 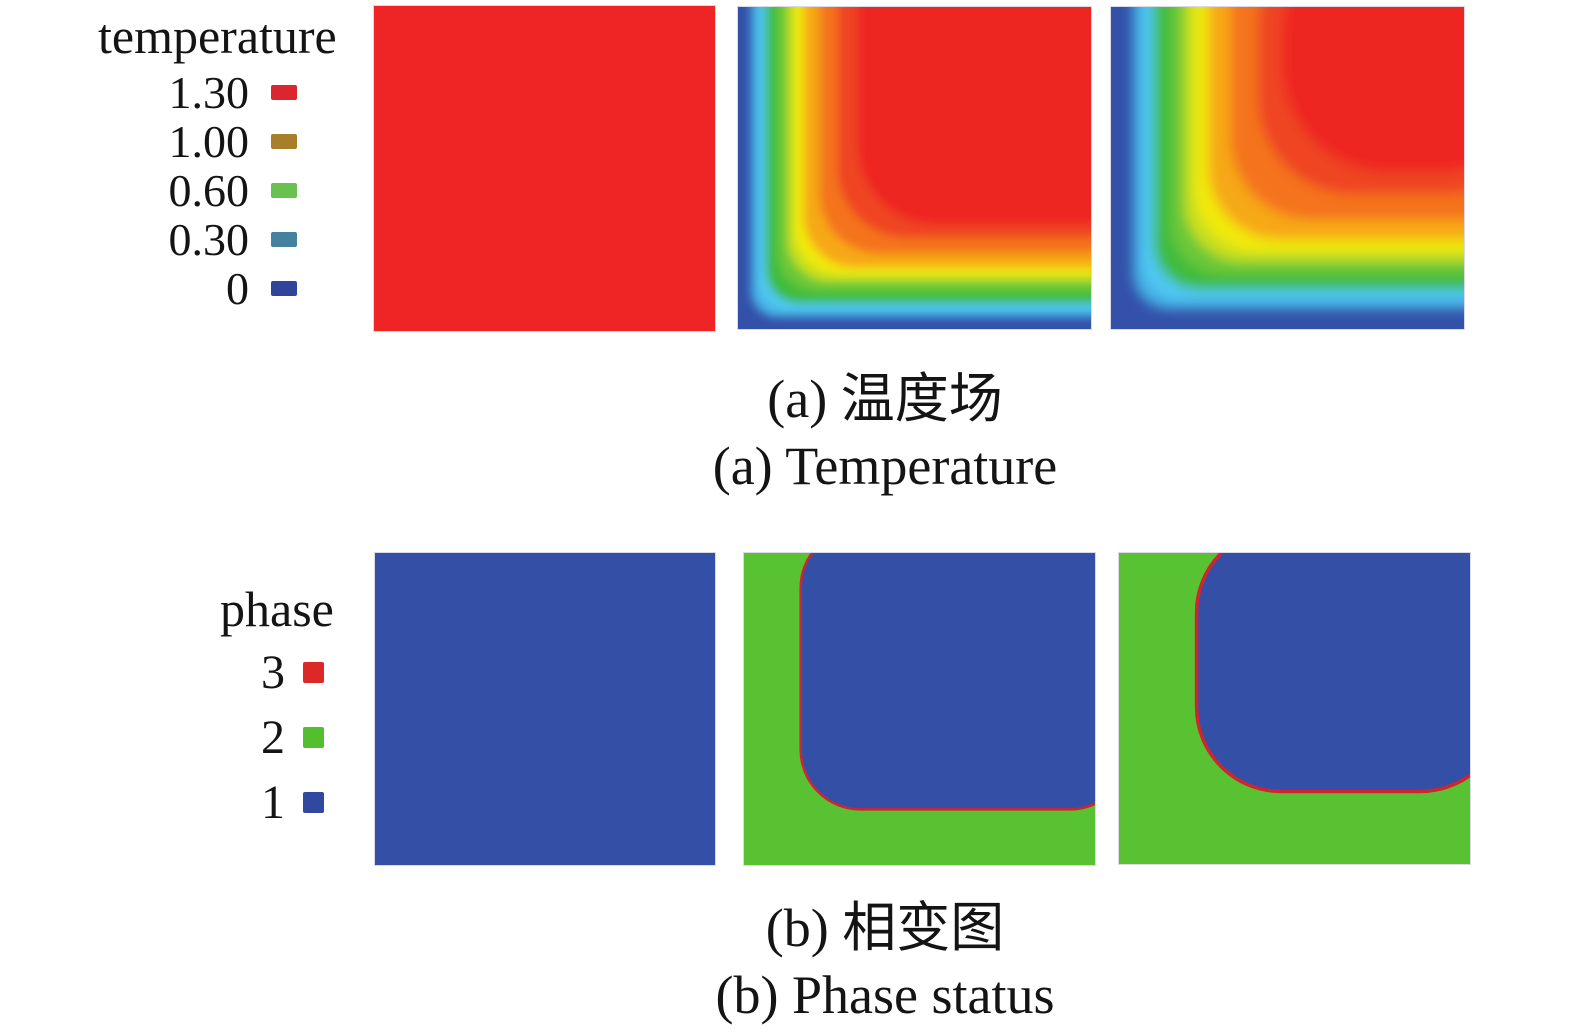 What do you see at coordinates (209, 141) in the screenshot?
I see `legend-value-label: 1.00` at bounding box center [209, 141].